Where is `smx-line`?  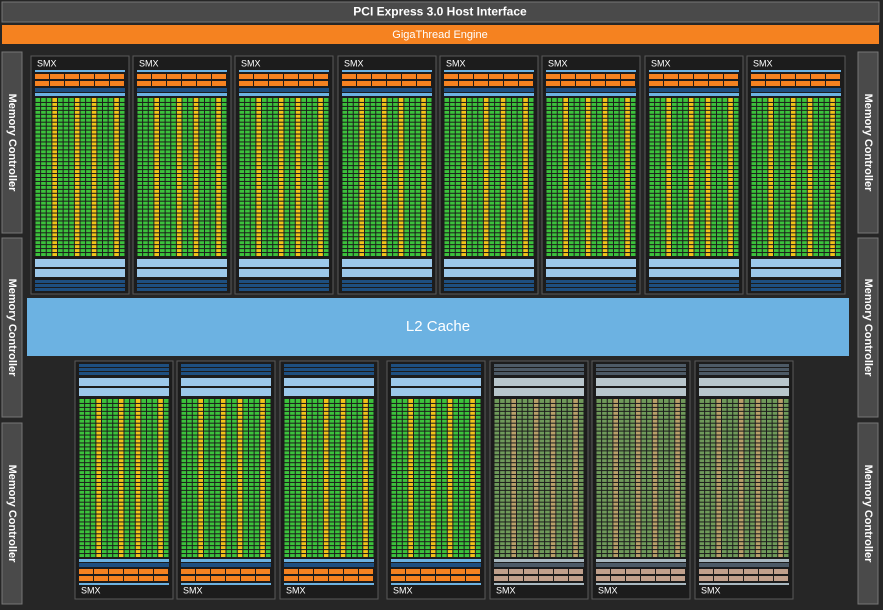
smx-line is located at coordinates (591, 71).